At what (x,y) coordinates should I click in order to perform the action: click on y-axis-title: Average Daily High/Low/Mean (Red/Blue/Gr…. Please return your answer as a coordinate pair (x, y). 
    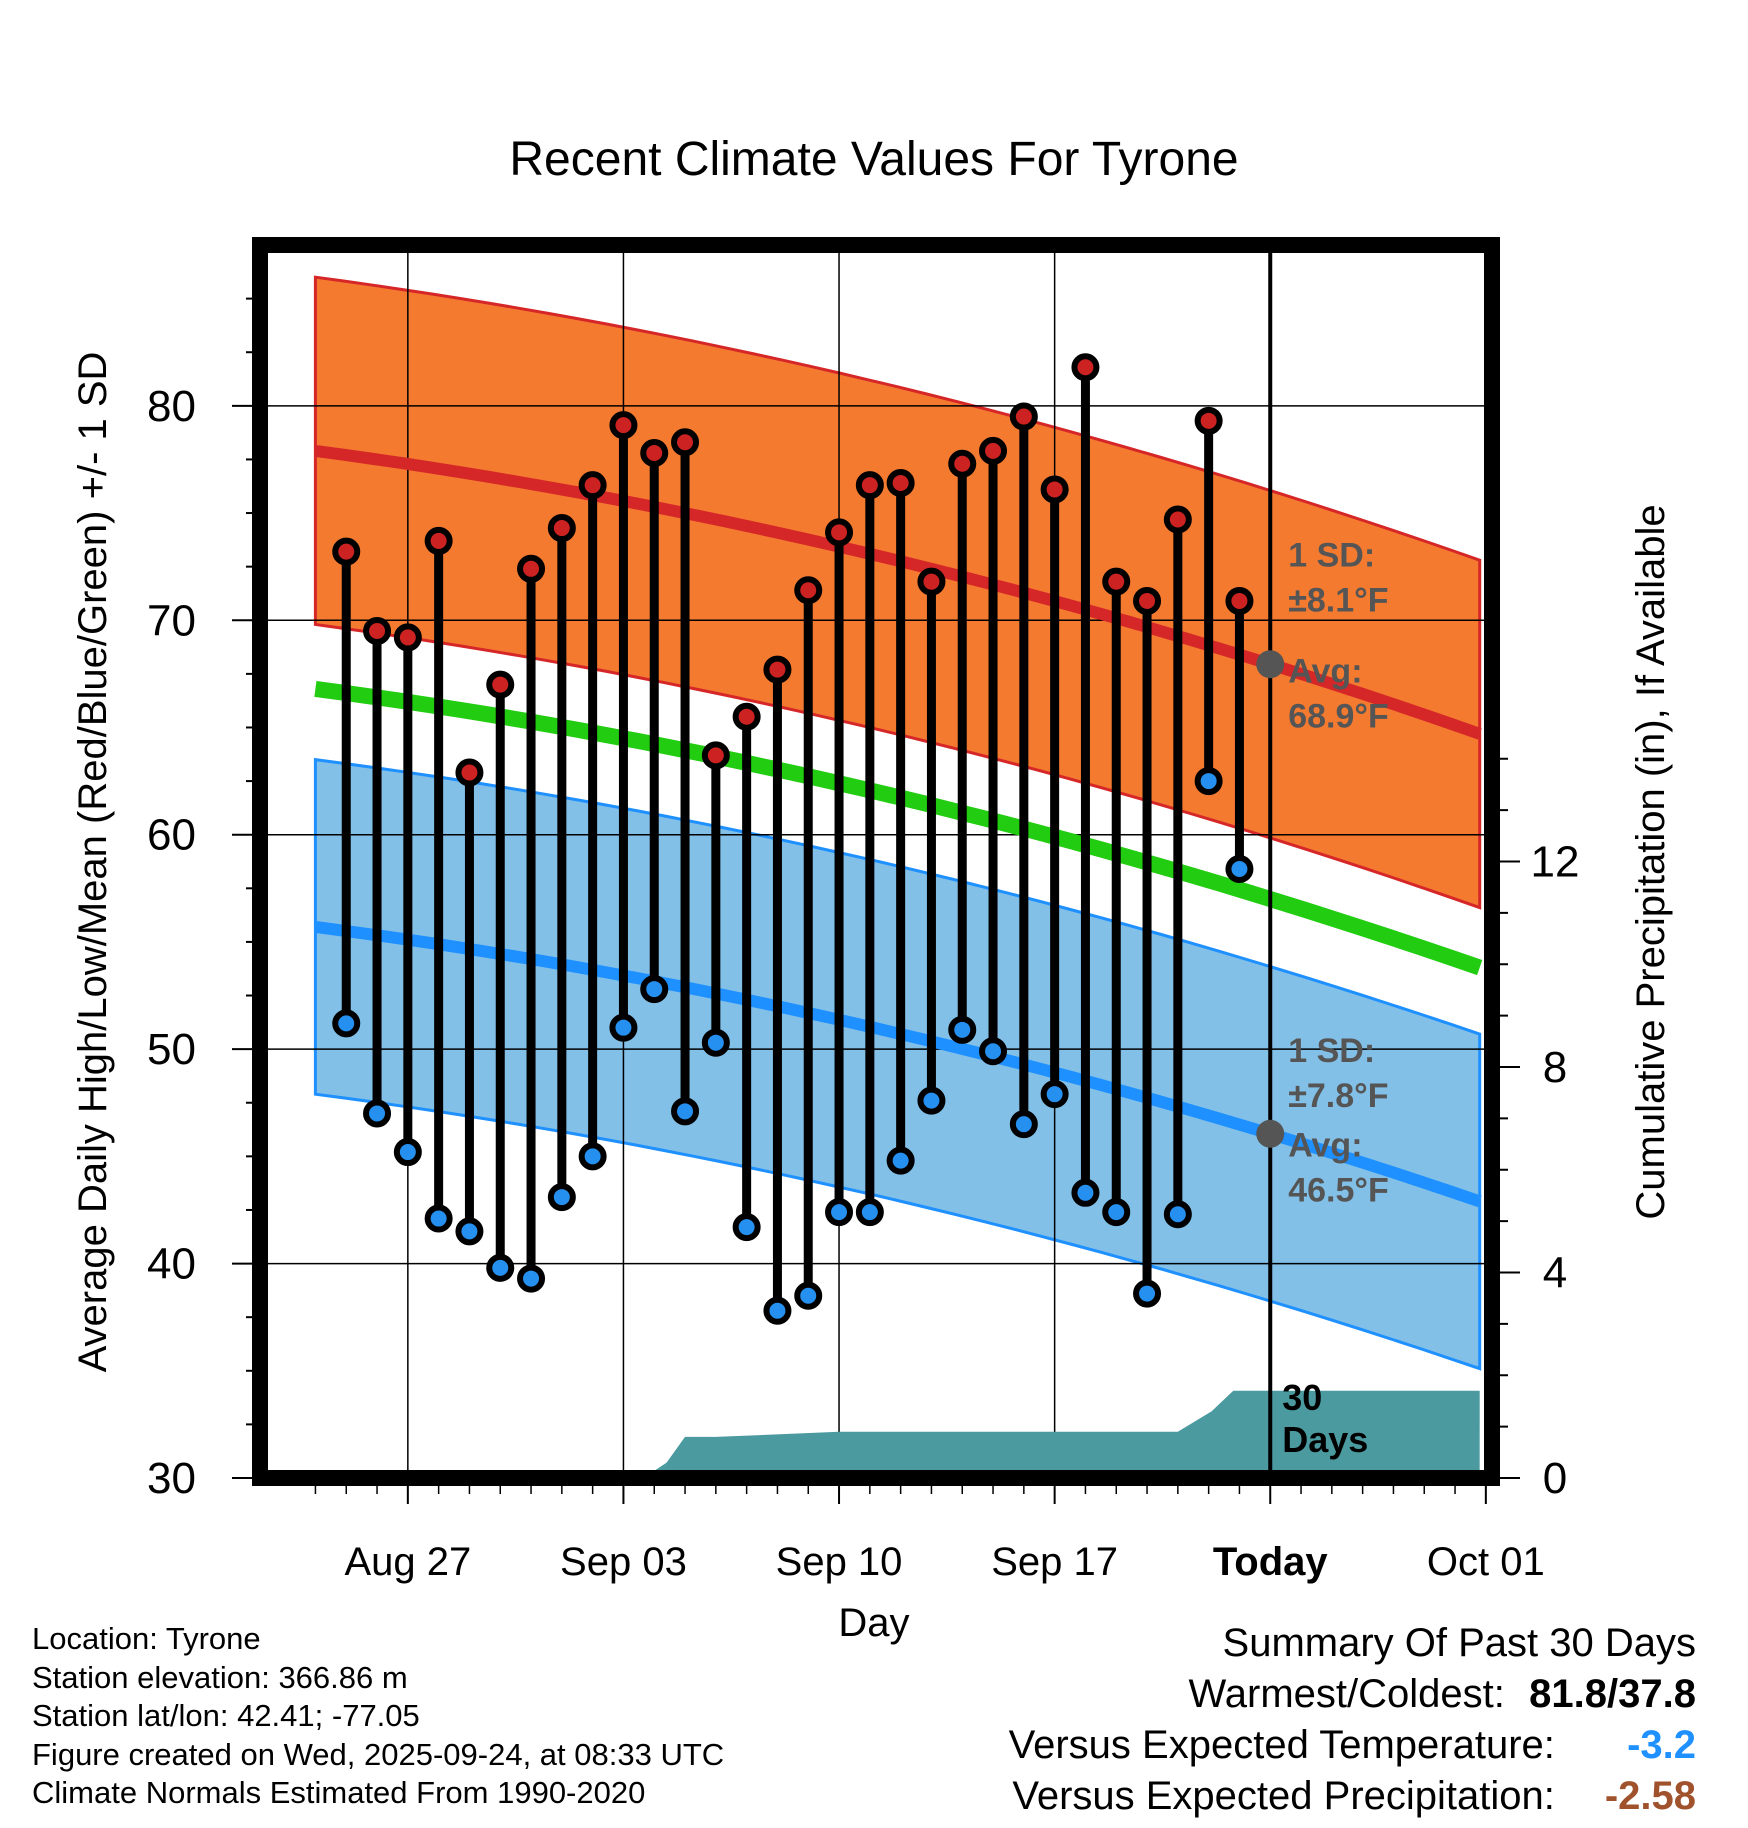
    Looking at the image, I should click on (93, 862).